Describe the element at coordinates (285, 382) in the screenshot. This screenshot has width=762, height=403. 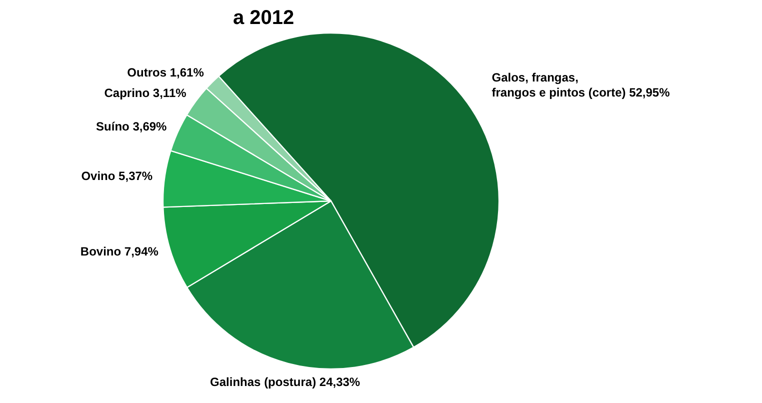
I see `slice-label: Galinhas (postura) 24,33%` at that location.